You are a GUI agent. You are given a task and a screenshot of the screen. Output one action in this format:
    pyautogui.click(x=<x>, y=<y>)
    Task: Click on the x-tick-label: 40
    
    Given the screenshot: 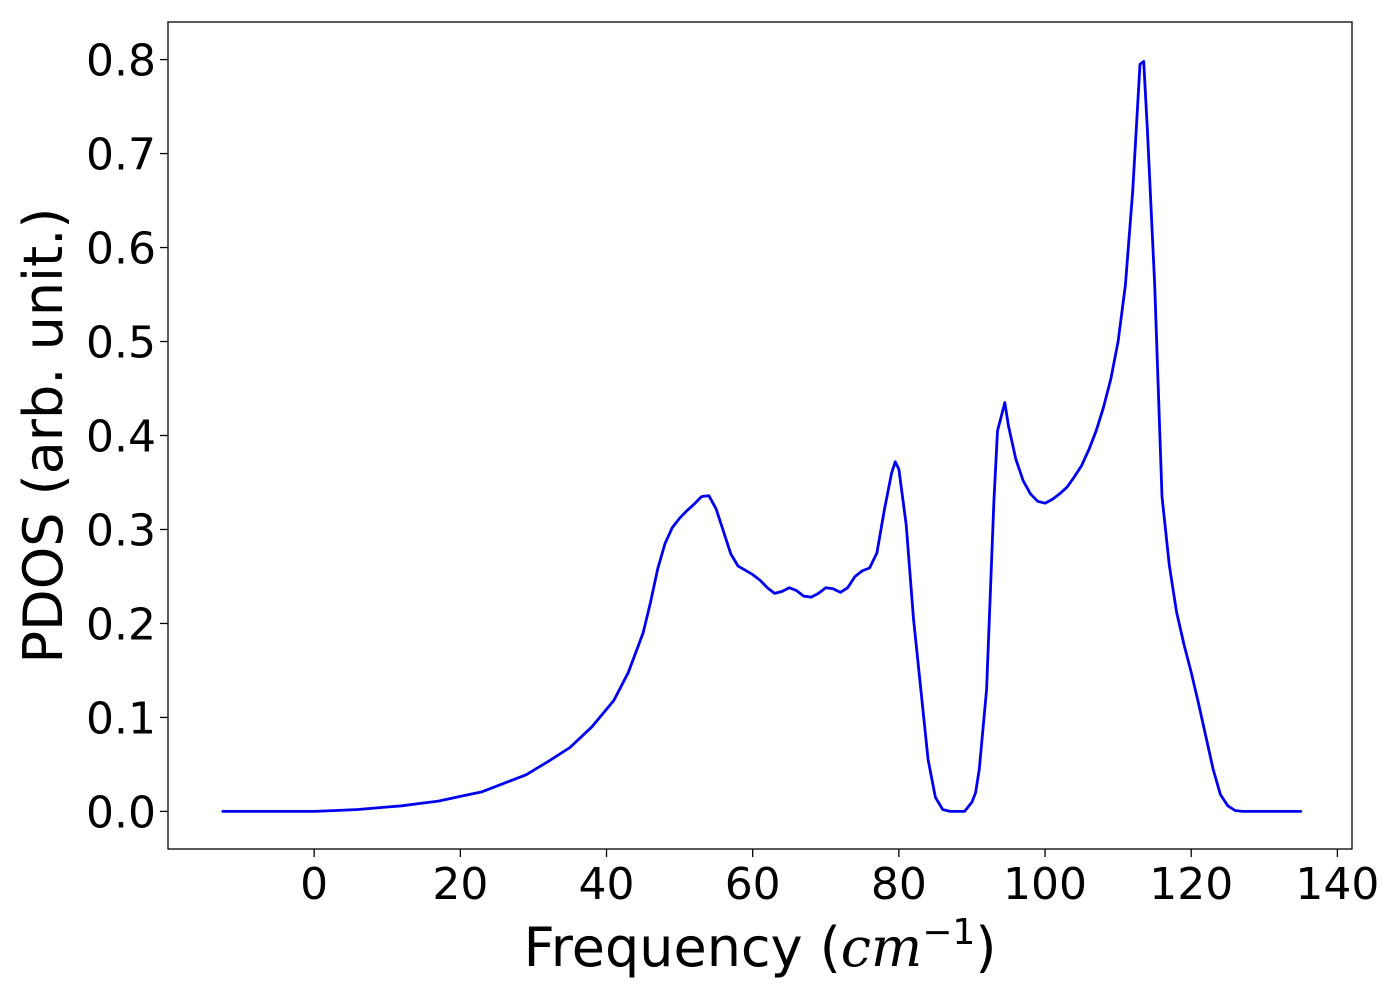 What is the action you would take?
    pyautogui.click(x=607, y=884)
    